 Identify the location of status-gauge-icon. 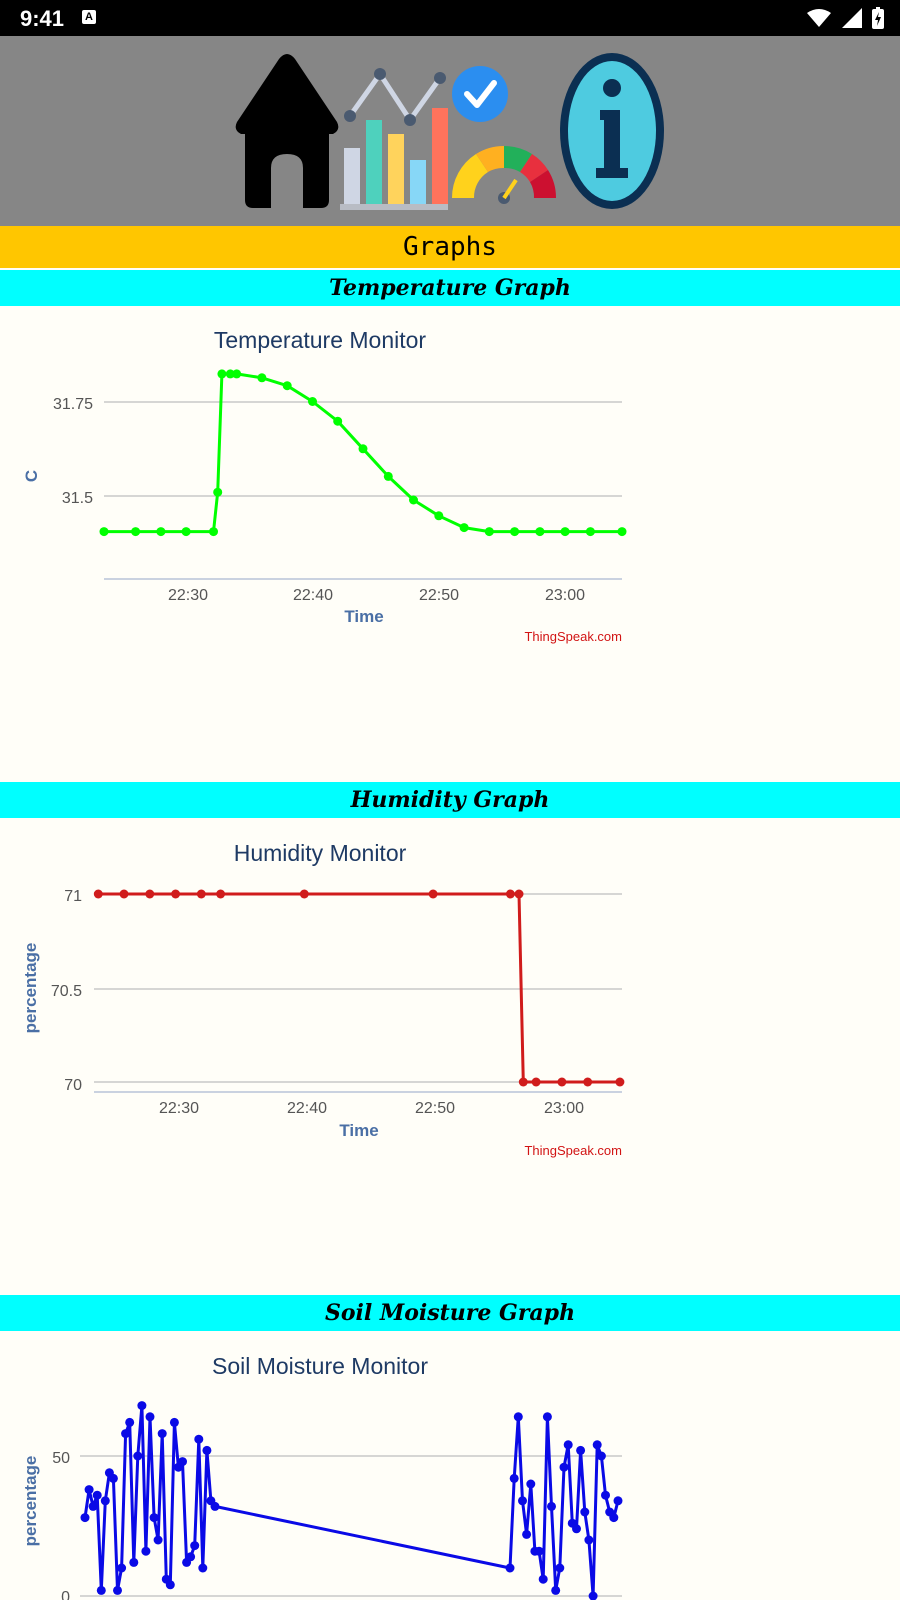
(504, 131).